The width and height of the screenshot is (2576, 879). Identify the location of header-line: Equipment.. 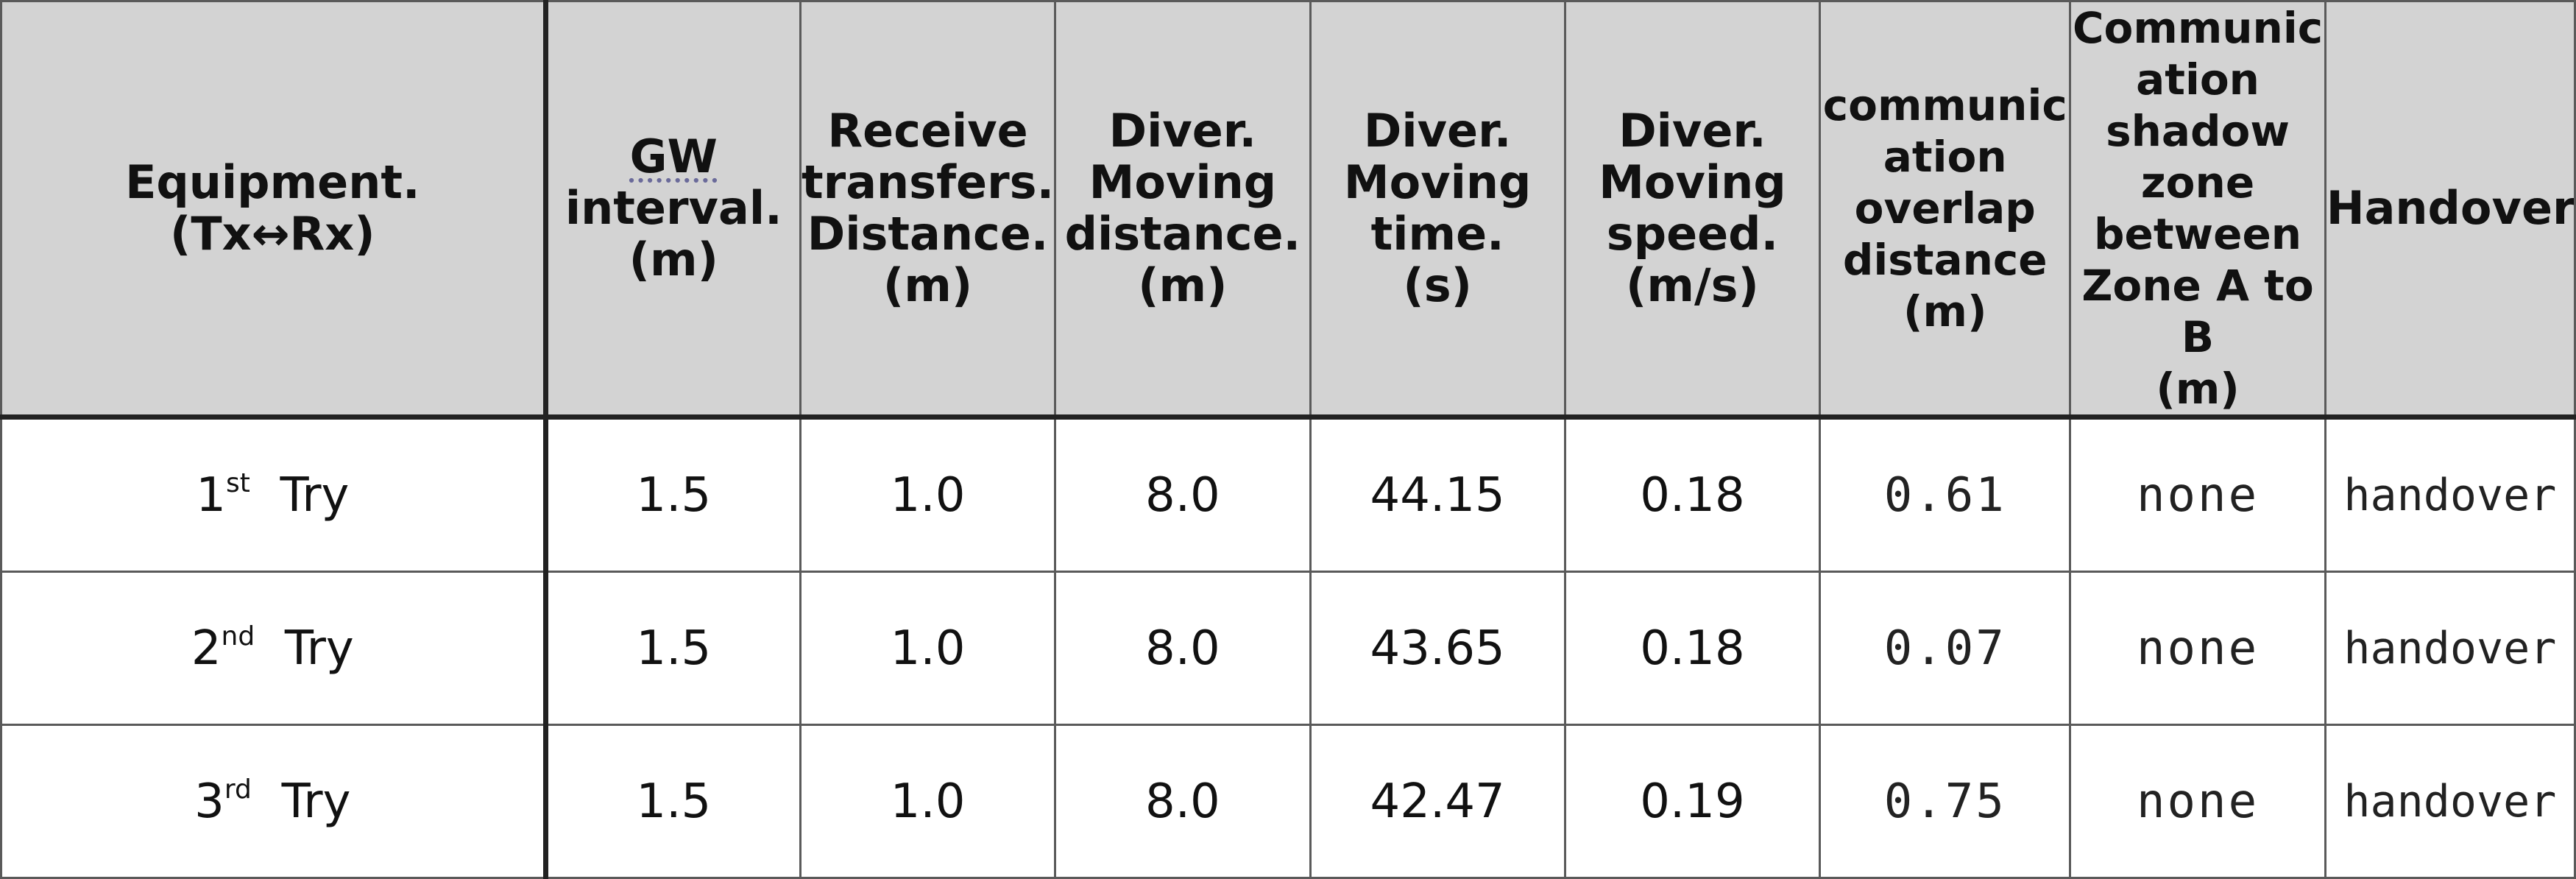
(272, 182).